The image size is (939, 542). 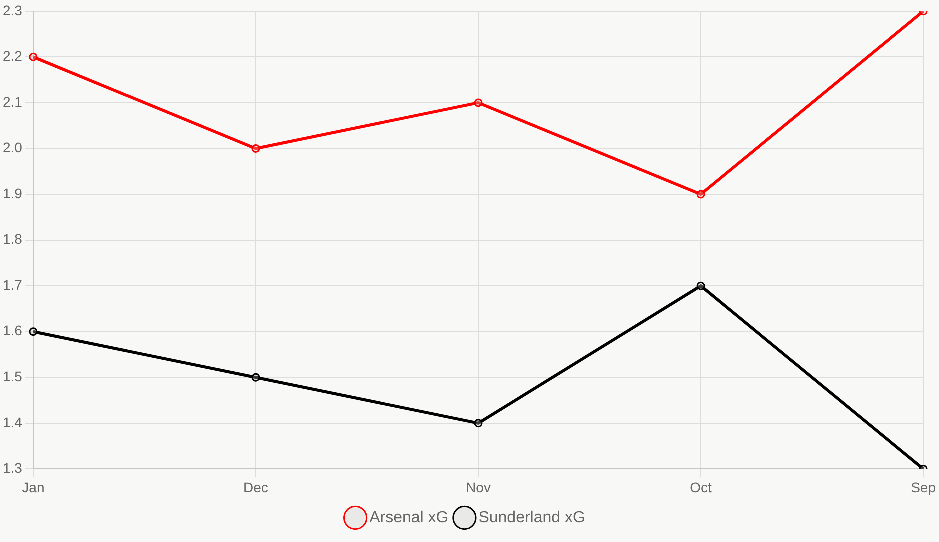 What do you see at coordinates (409, 517) in the screenshot?
I see `legend-label: Arsenal xG` at bounding box center [409, 517].